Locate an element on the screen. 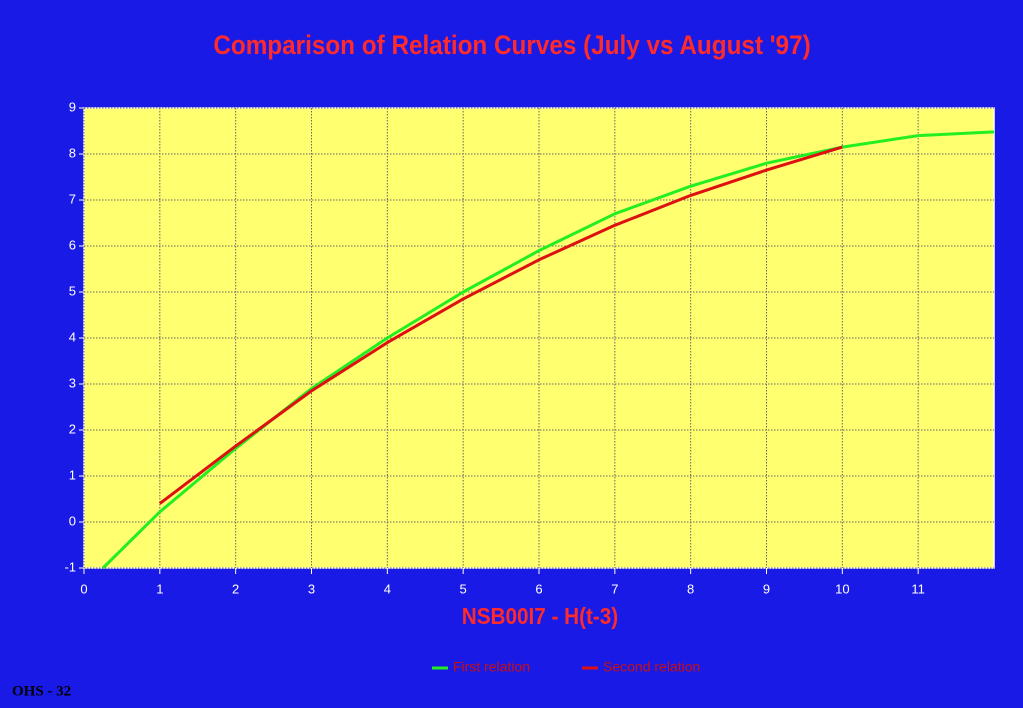 This screenshot has height=708, width=1023. legend-label: First relation is located at coordinates (491, 667).